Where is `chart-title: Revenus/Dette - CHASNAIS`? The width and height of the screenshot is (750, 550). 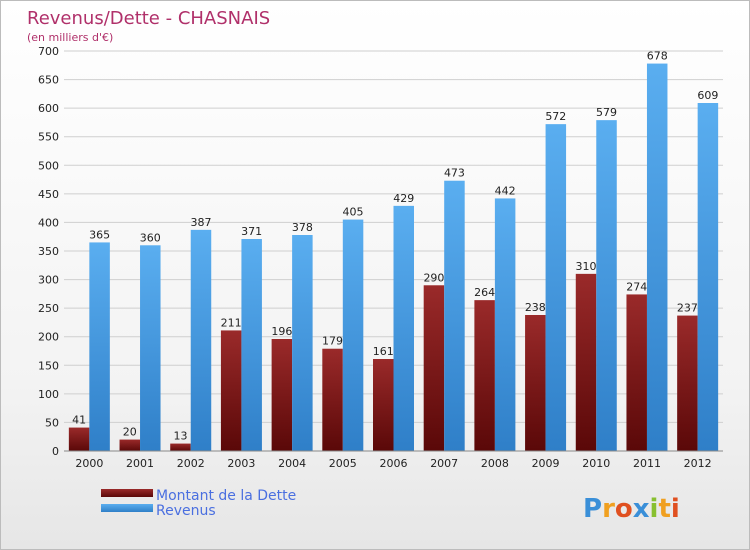
chart-title: Revenus/Dette - CHASNAIS is located at coordinates (148, 18).